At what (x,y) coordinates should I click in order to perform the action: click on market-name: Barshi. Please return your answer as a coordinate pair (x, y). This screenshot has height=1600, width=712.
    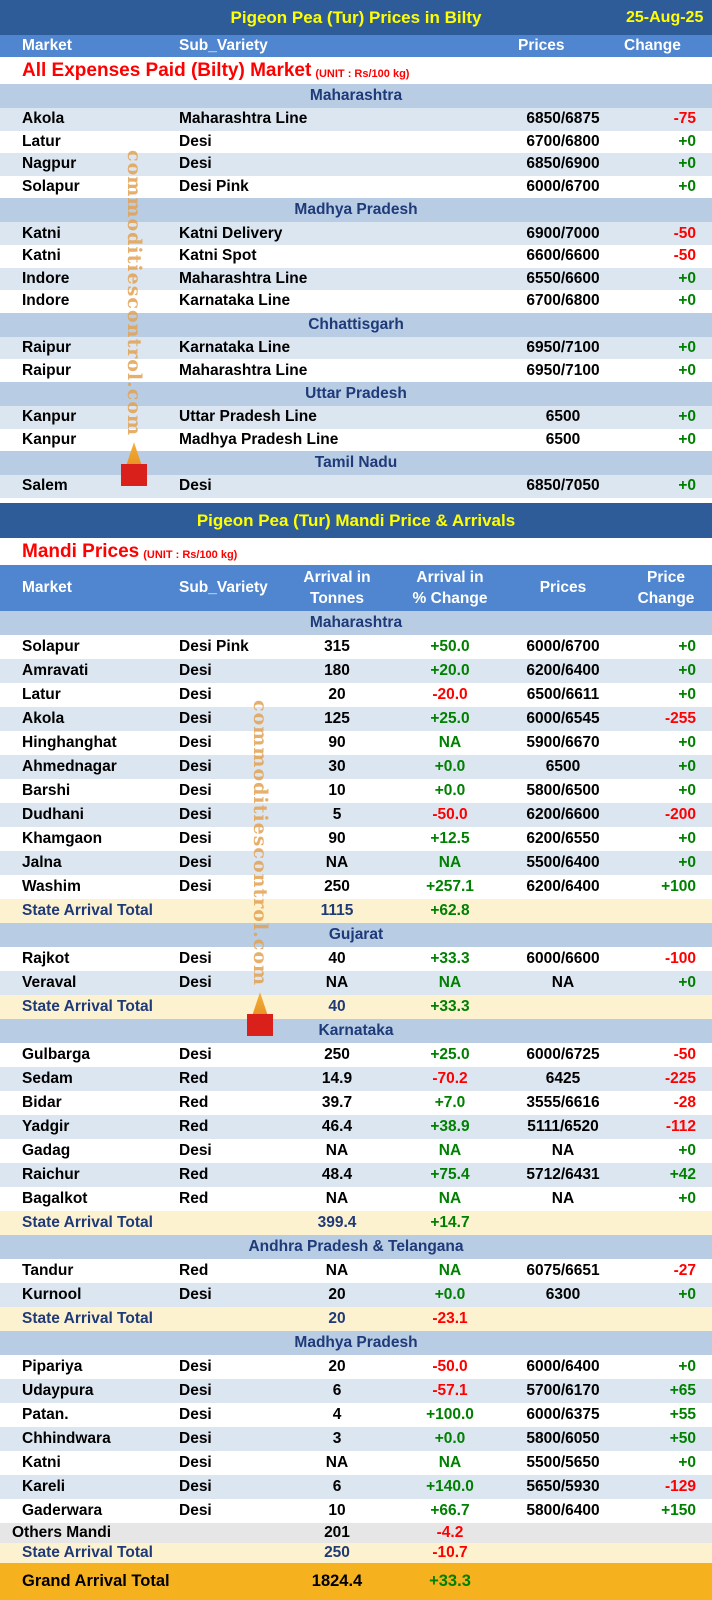
    Looking at the image, I should click on (46, 790).